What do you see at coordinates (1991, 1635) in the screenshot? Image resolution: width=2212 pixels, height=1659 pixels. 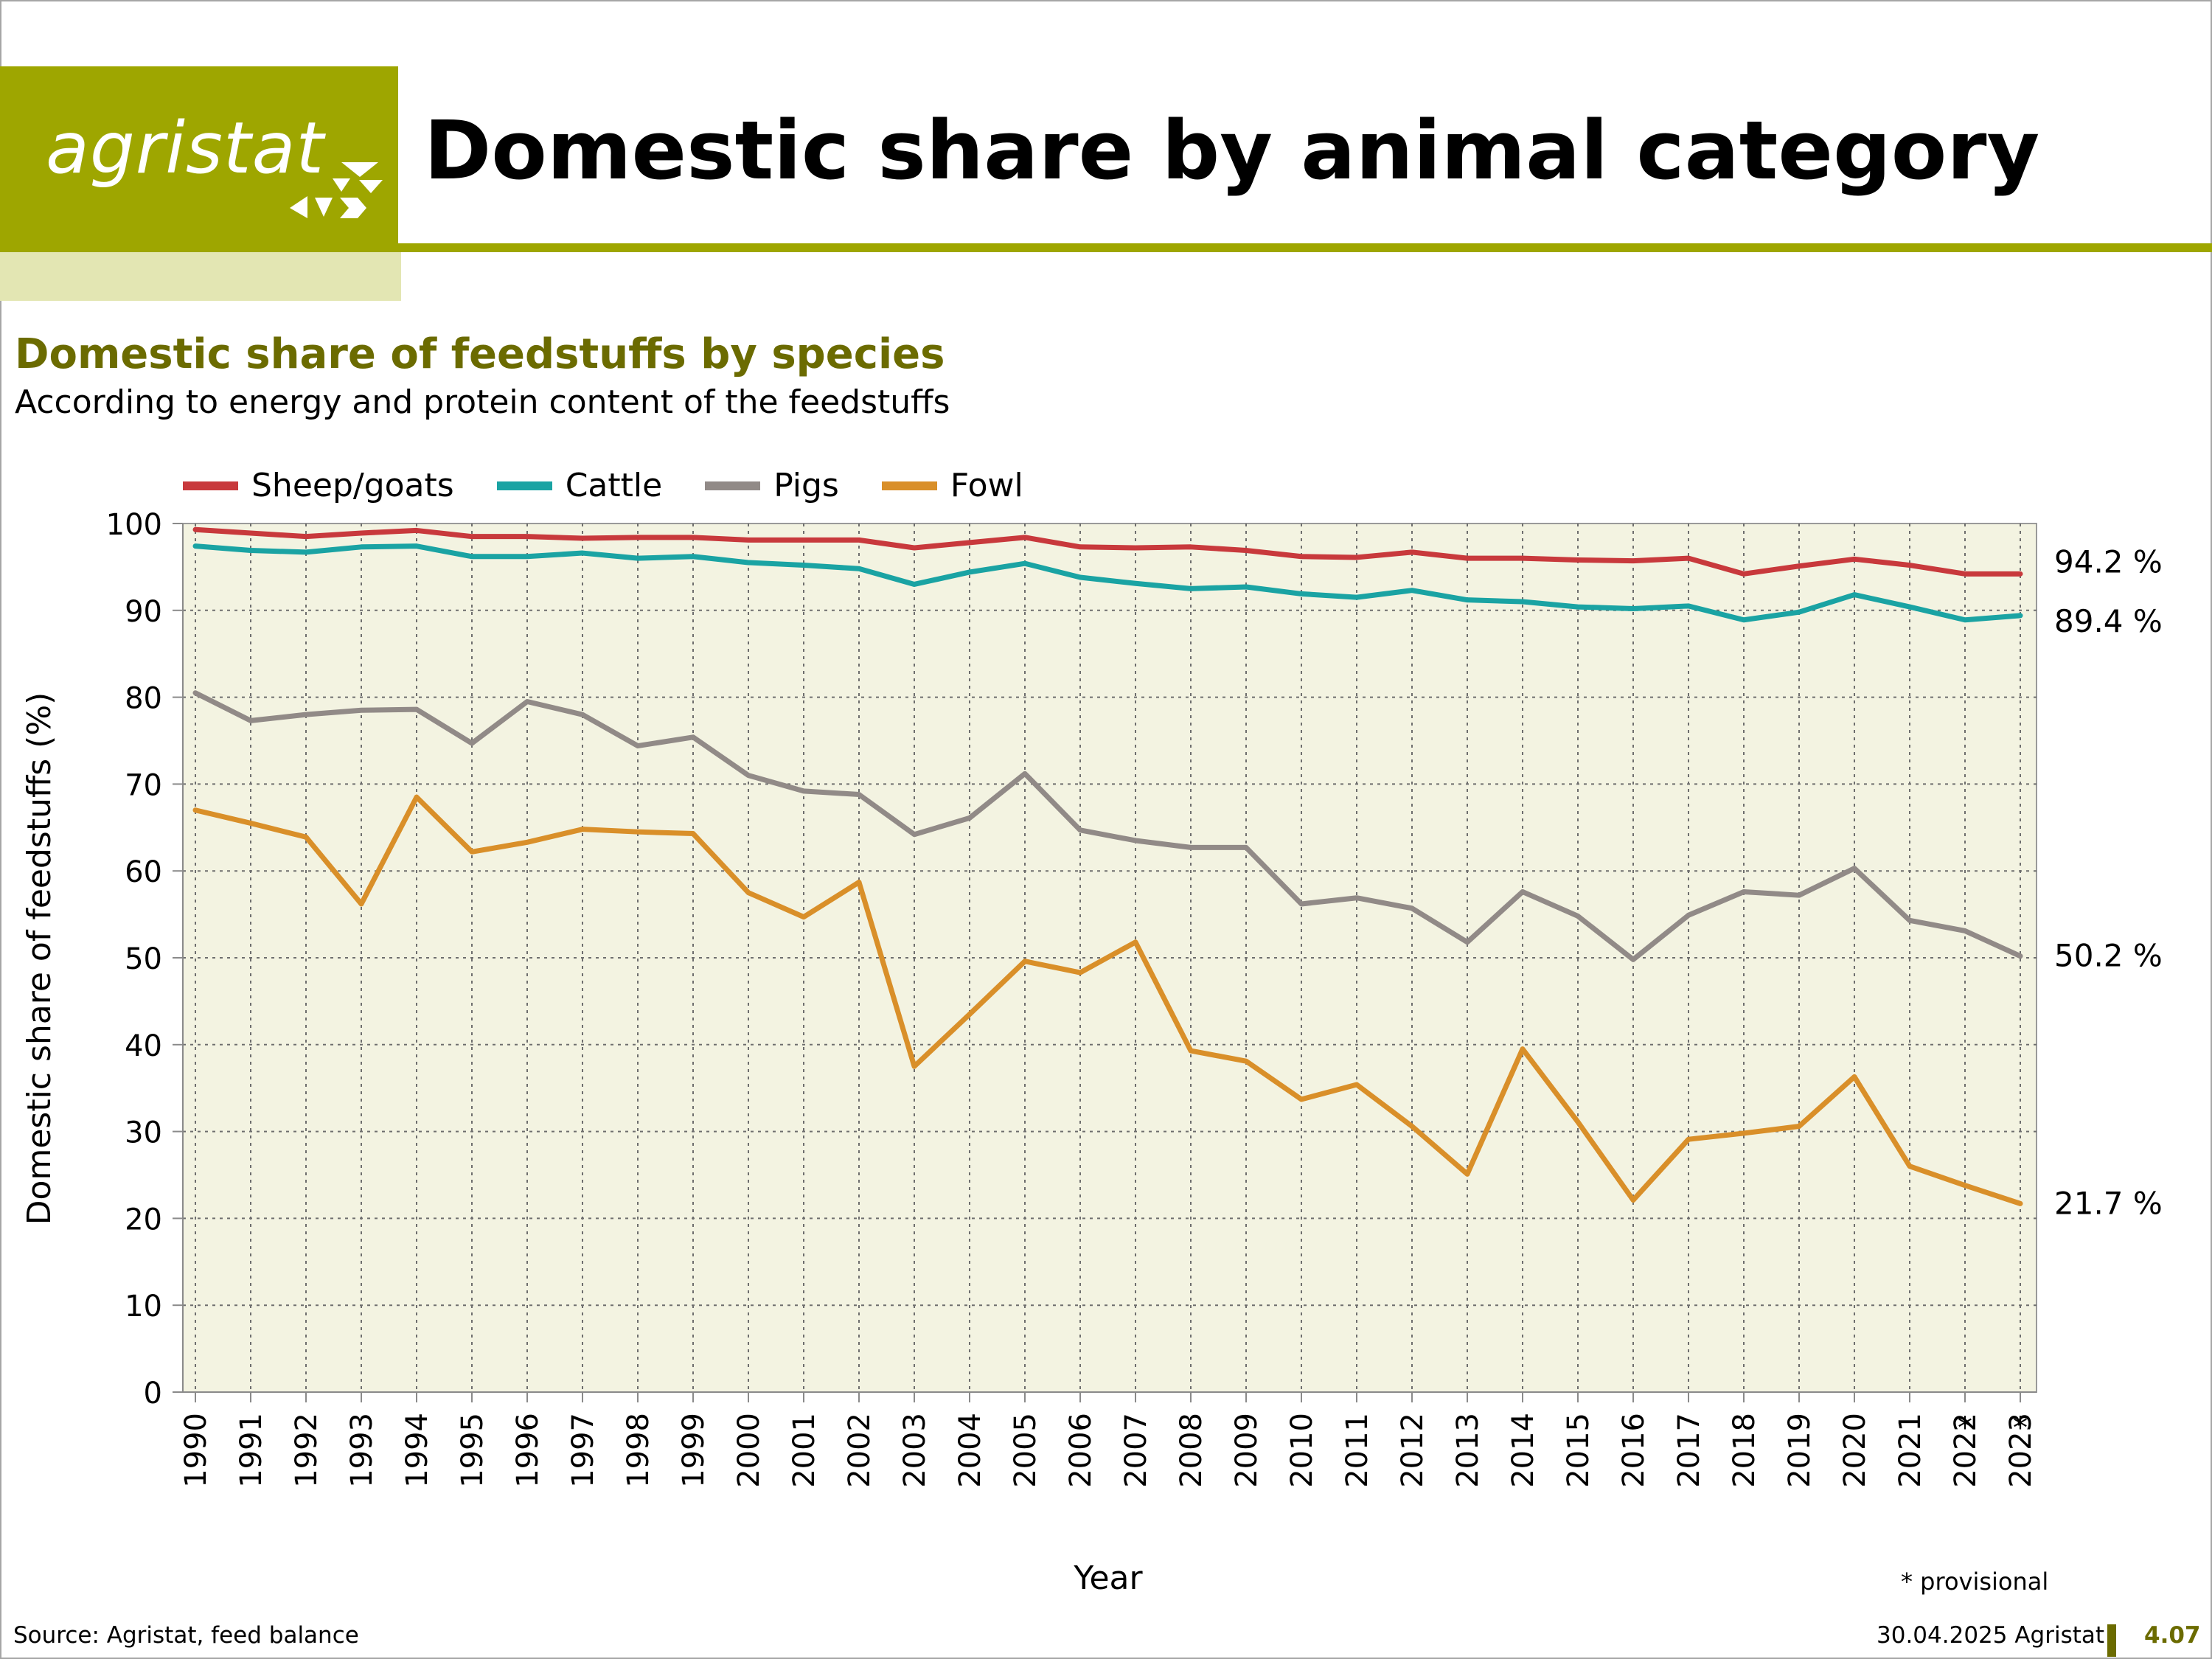 I see `footer-date: 30.04.2025 Agristat` at bounding box center [1991, 1635].